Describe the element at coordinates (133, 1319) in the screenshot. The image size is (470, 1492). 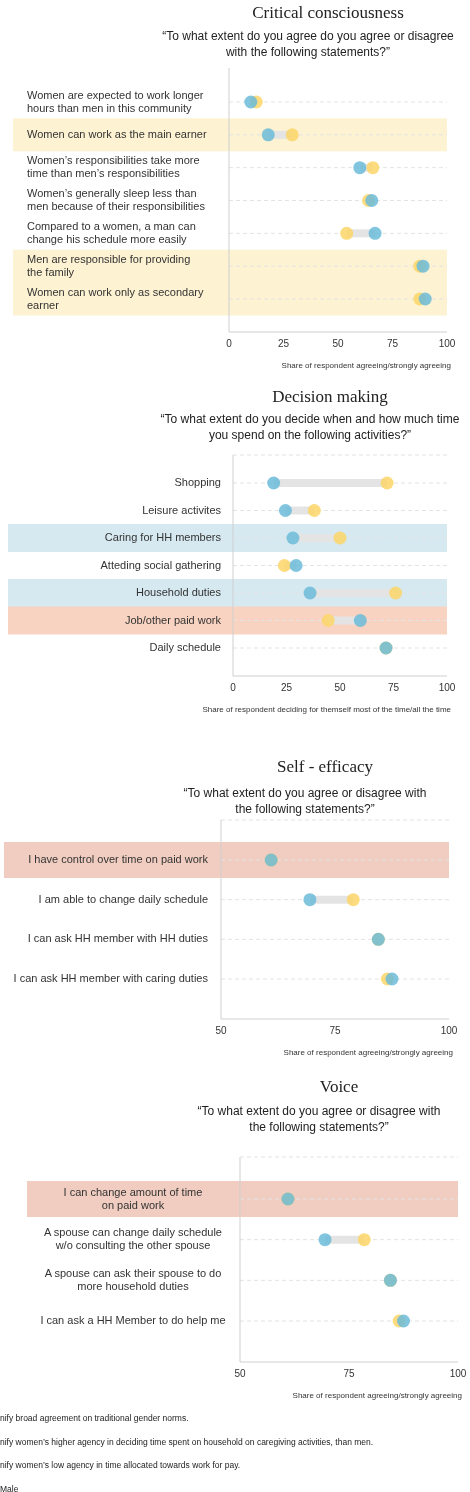
I see `y-tick-label: I can ask a HH Member to do help me` at that location.